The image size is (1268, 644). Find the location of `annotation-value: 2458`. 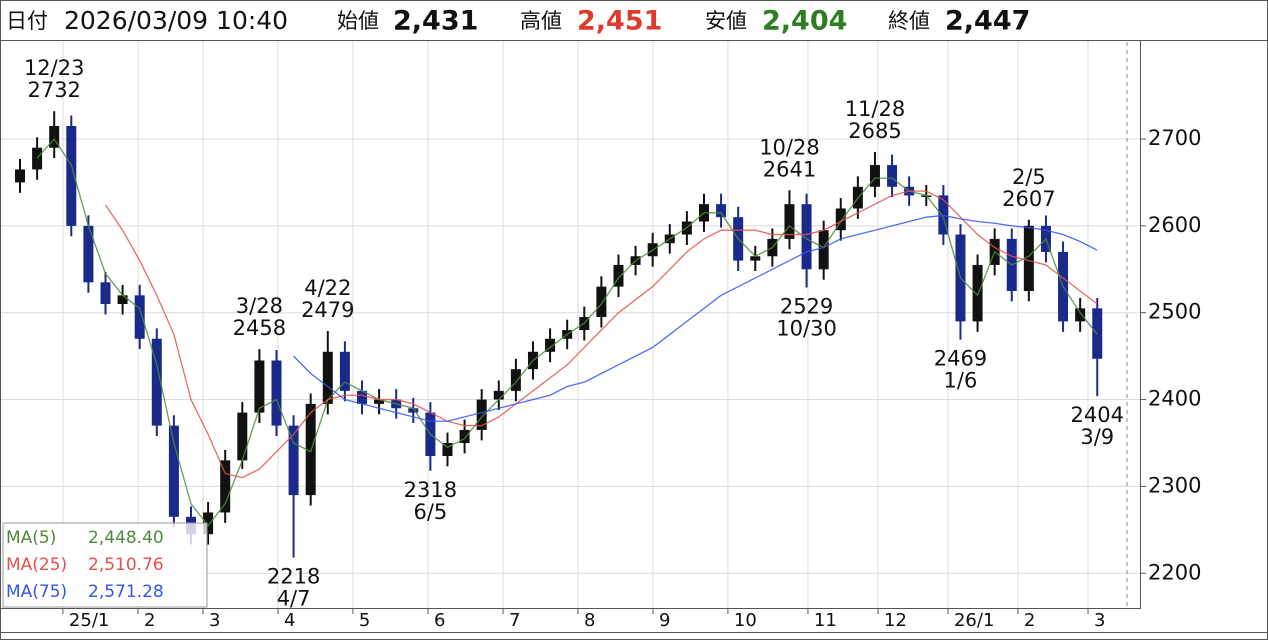

annotation-value: 2458 is located at coordinates (259, 328).